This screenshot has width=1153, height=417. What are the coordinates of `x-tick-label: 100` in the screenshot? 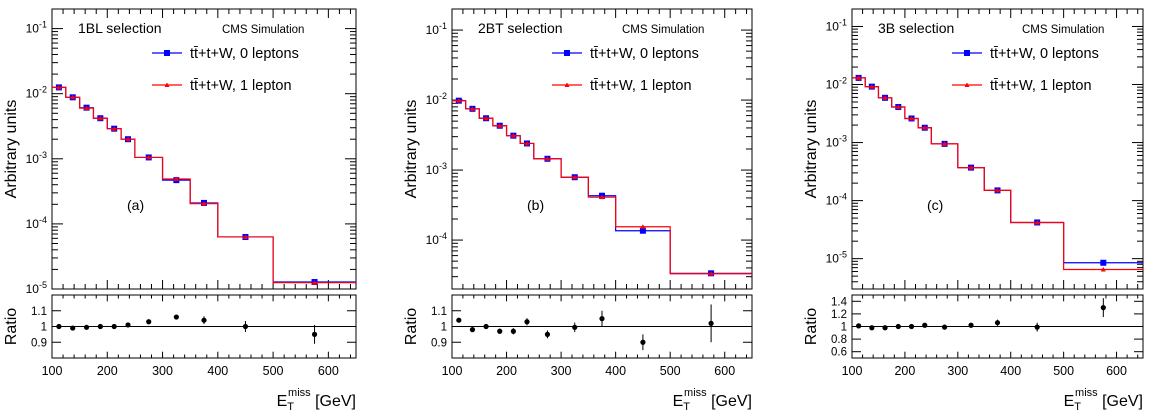 It's located at (852, 371).